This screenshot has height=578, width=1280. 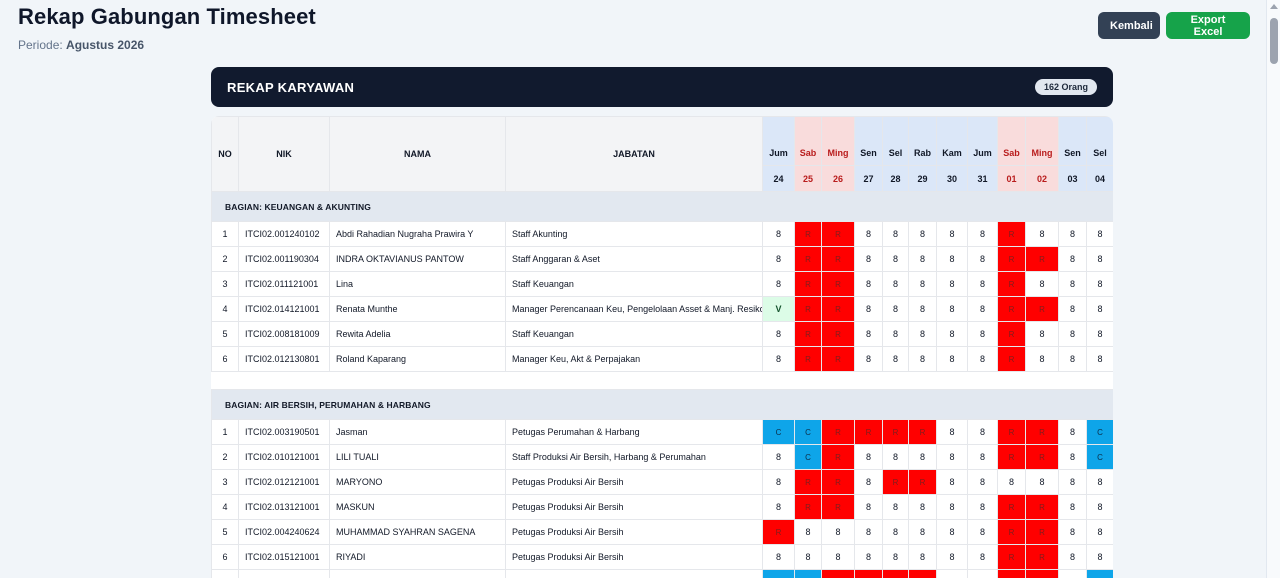 What do you see at coordinates (1274, 6) in the screenshot?
I see `scroll-up-arrow-icon` at bounding box center [1274, 6].